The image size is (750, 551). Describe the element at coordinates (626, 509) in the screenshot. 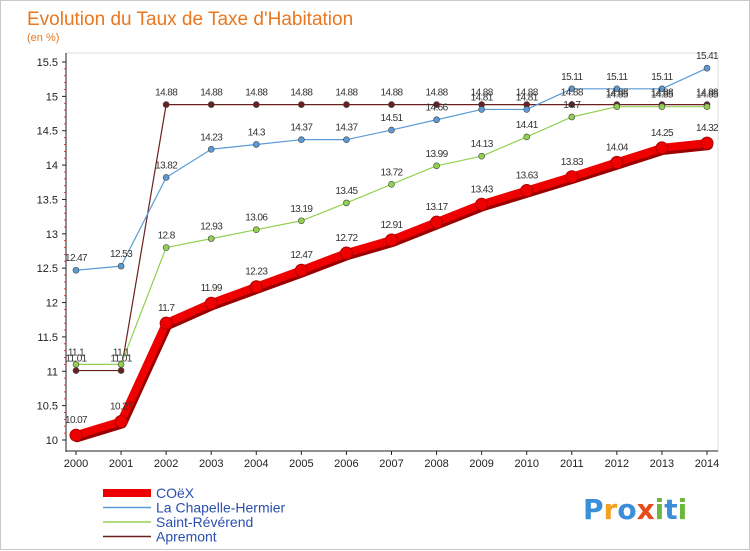

I see `logo-letter: o` at that location.